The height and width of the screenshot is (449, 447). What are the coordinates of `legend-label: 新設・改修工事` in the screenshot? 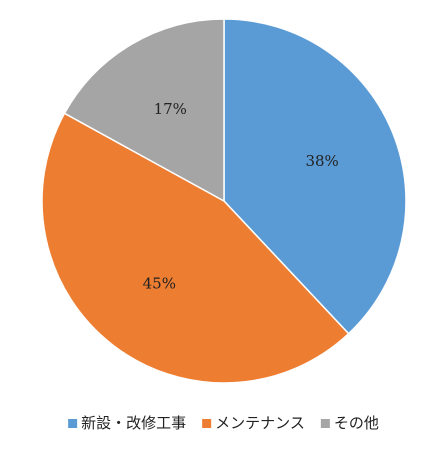 It's located at (133, 423).